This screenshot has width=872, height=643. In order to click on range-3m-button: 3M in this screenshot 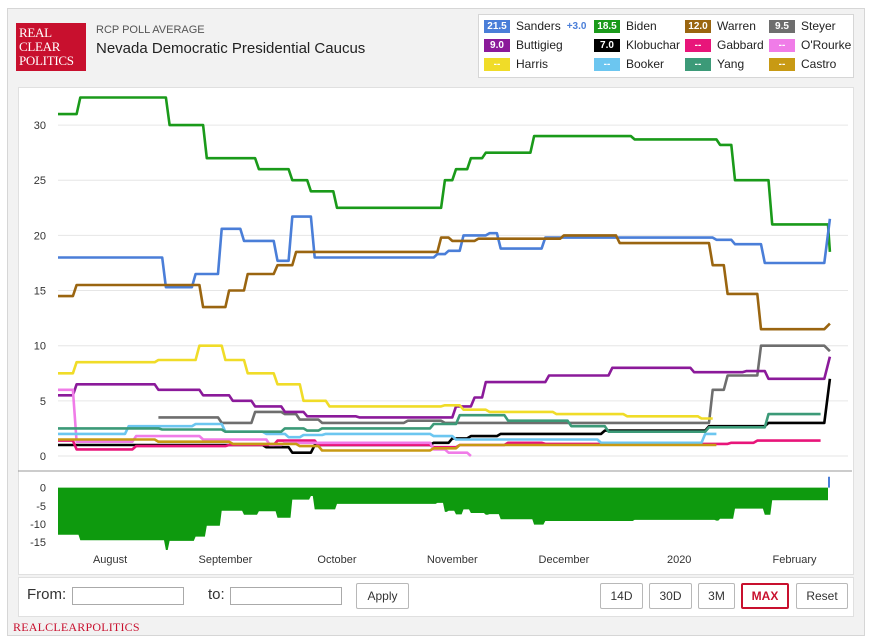, I will do `click(716, 596)`.